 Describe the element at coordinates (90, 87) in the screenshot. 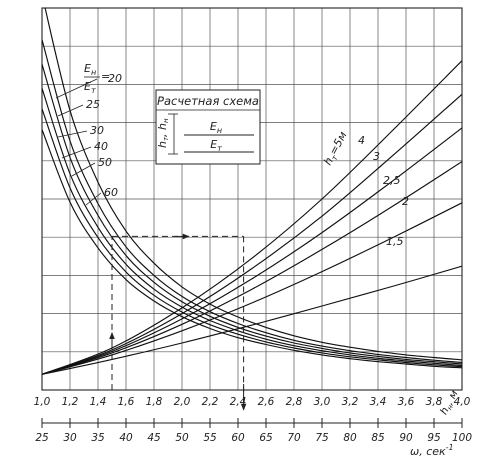

I see `param-label-denominator: Eт` at that location.